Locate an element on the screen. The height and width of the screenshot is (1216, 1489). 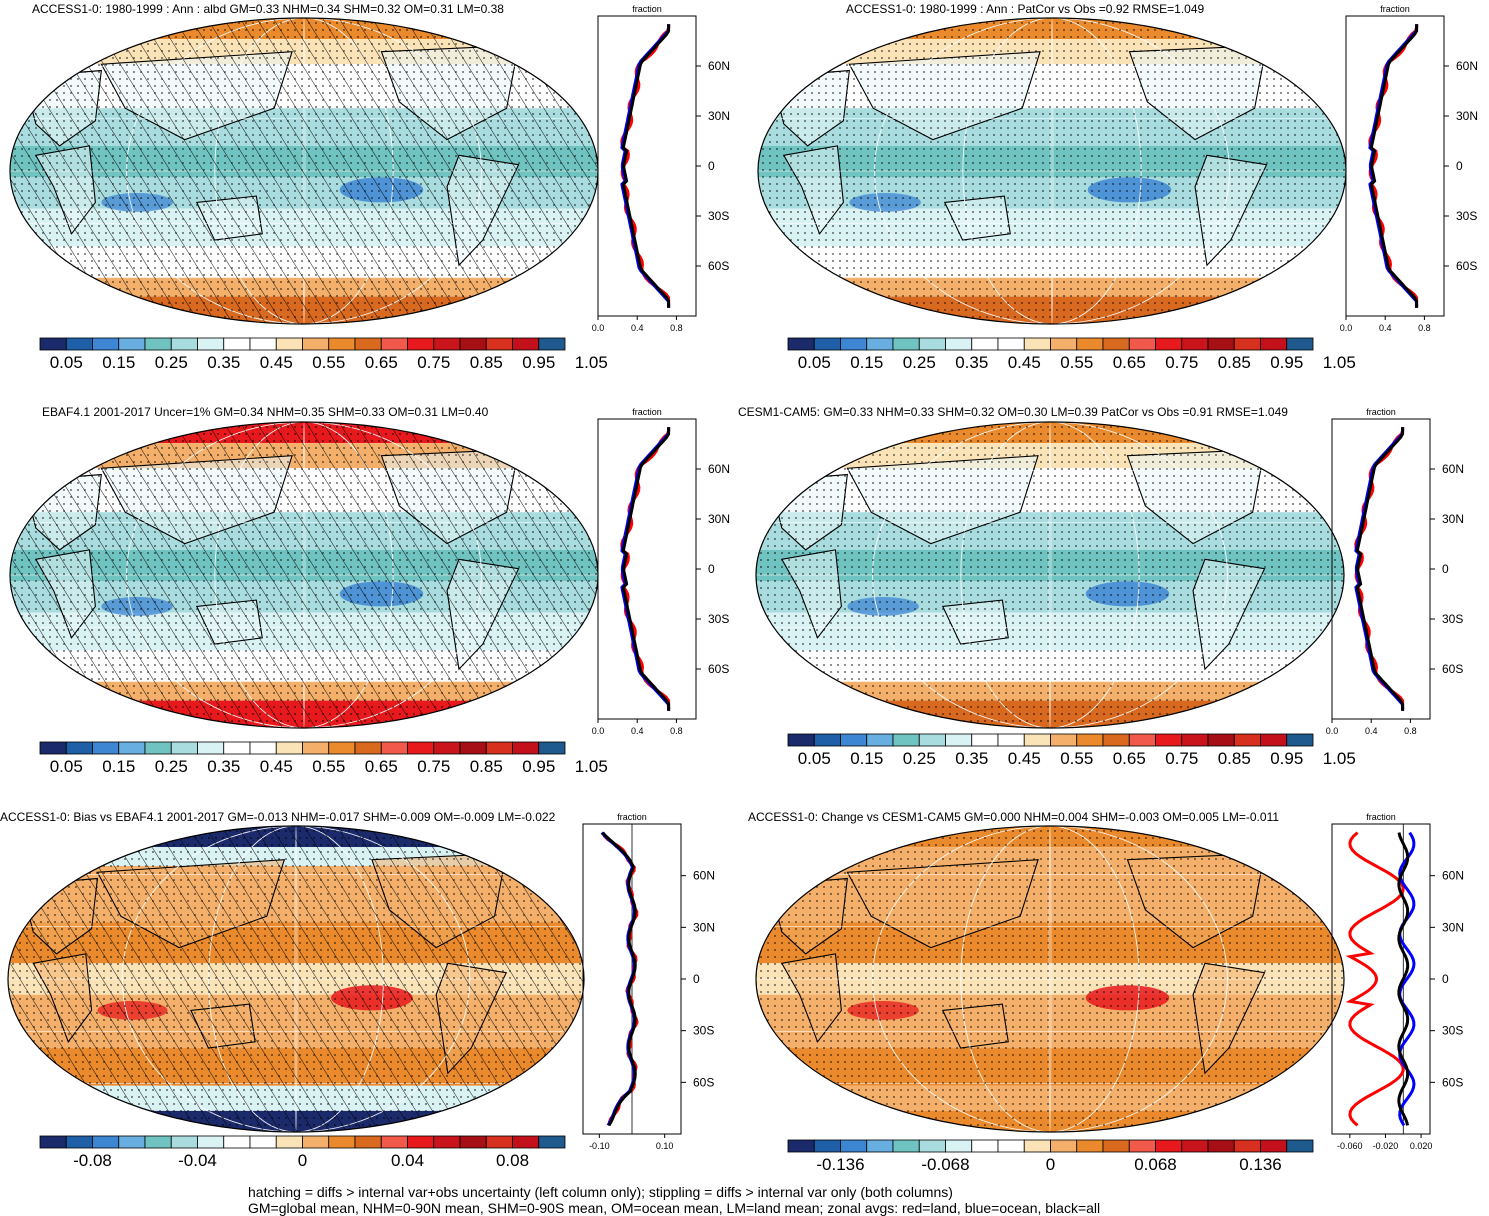
zonal-xtick-label: 0.020 is located at coordinates (1421, 1146).